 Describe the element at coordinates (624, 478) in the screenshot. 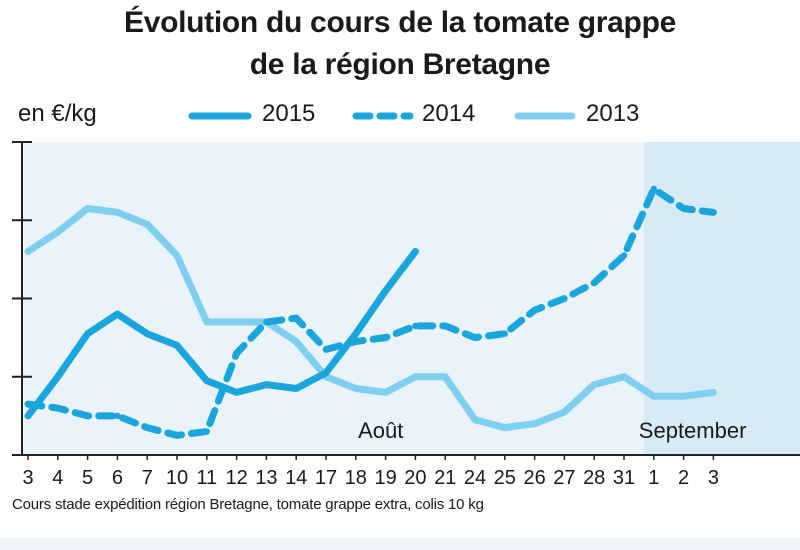

I see `x-tick-label: 31` at that location.